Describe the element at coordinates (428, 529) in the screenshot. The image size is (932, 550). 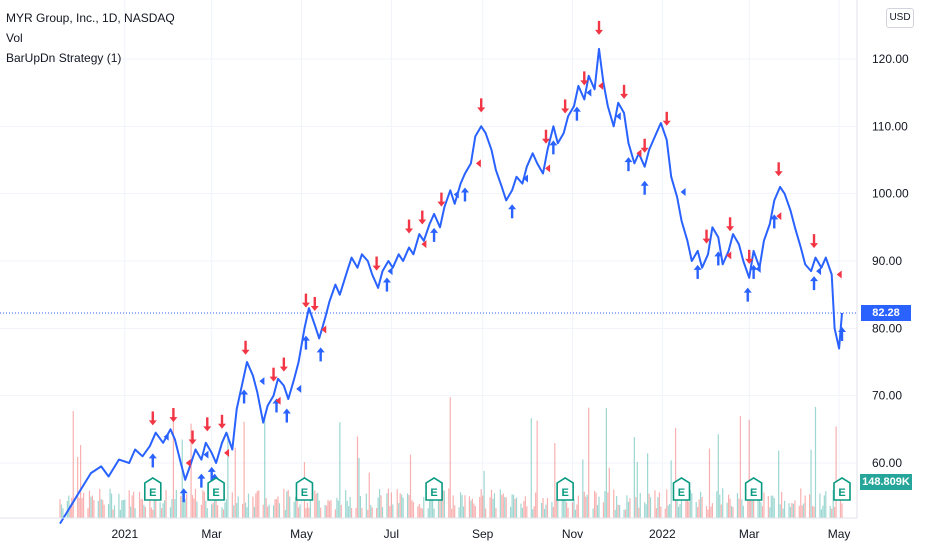
I see `time-axis: 2021 Mar May Jul Sep Nov 2022 Mar May` at that location.